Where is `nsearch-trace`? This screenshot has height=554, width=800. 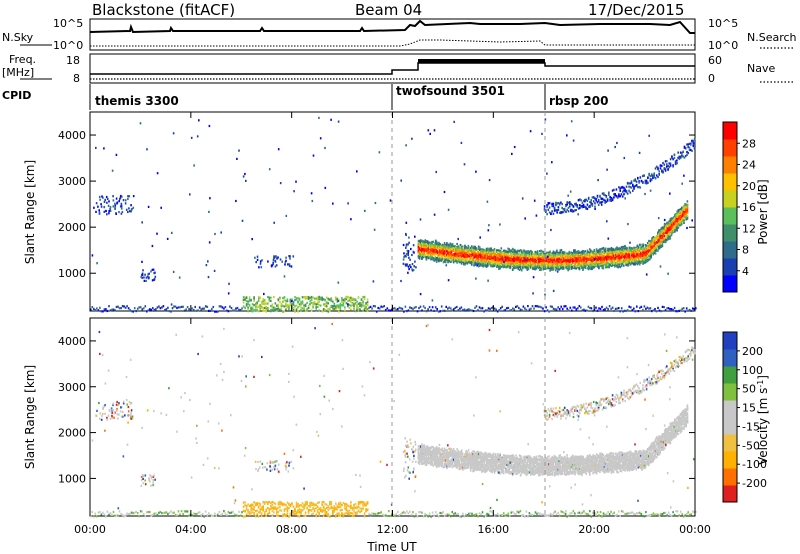 nsearch-trace is located at coordinates (392, 43).